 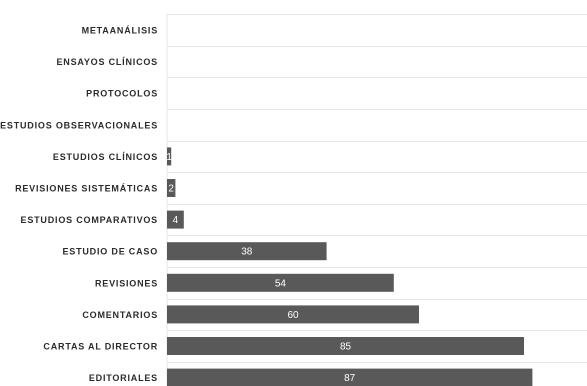 What do you see at coordinates (120, 31) in the screenshot?
I see `category-label: METAANÁLISIS` at bounding box center [120, 31].